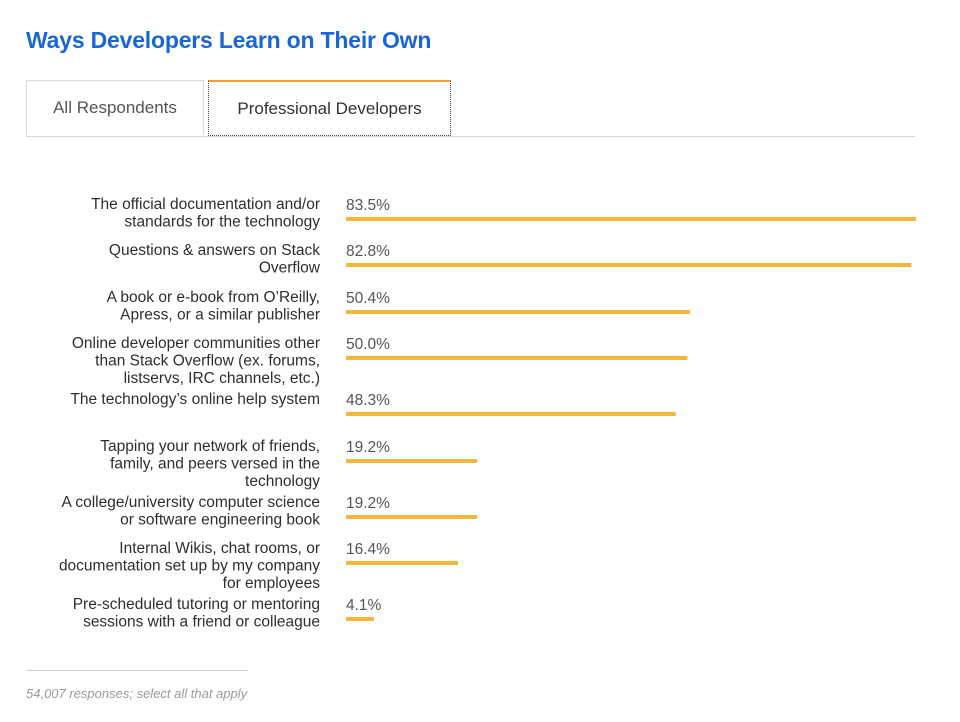  Describe the element at coordinates (368, 400) in the screenshot. I see `value-label: 48.3%` at that location.